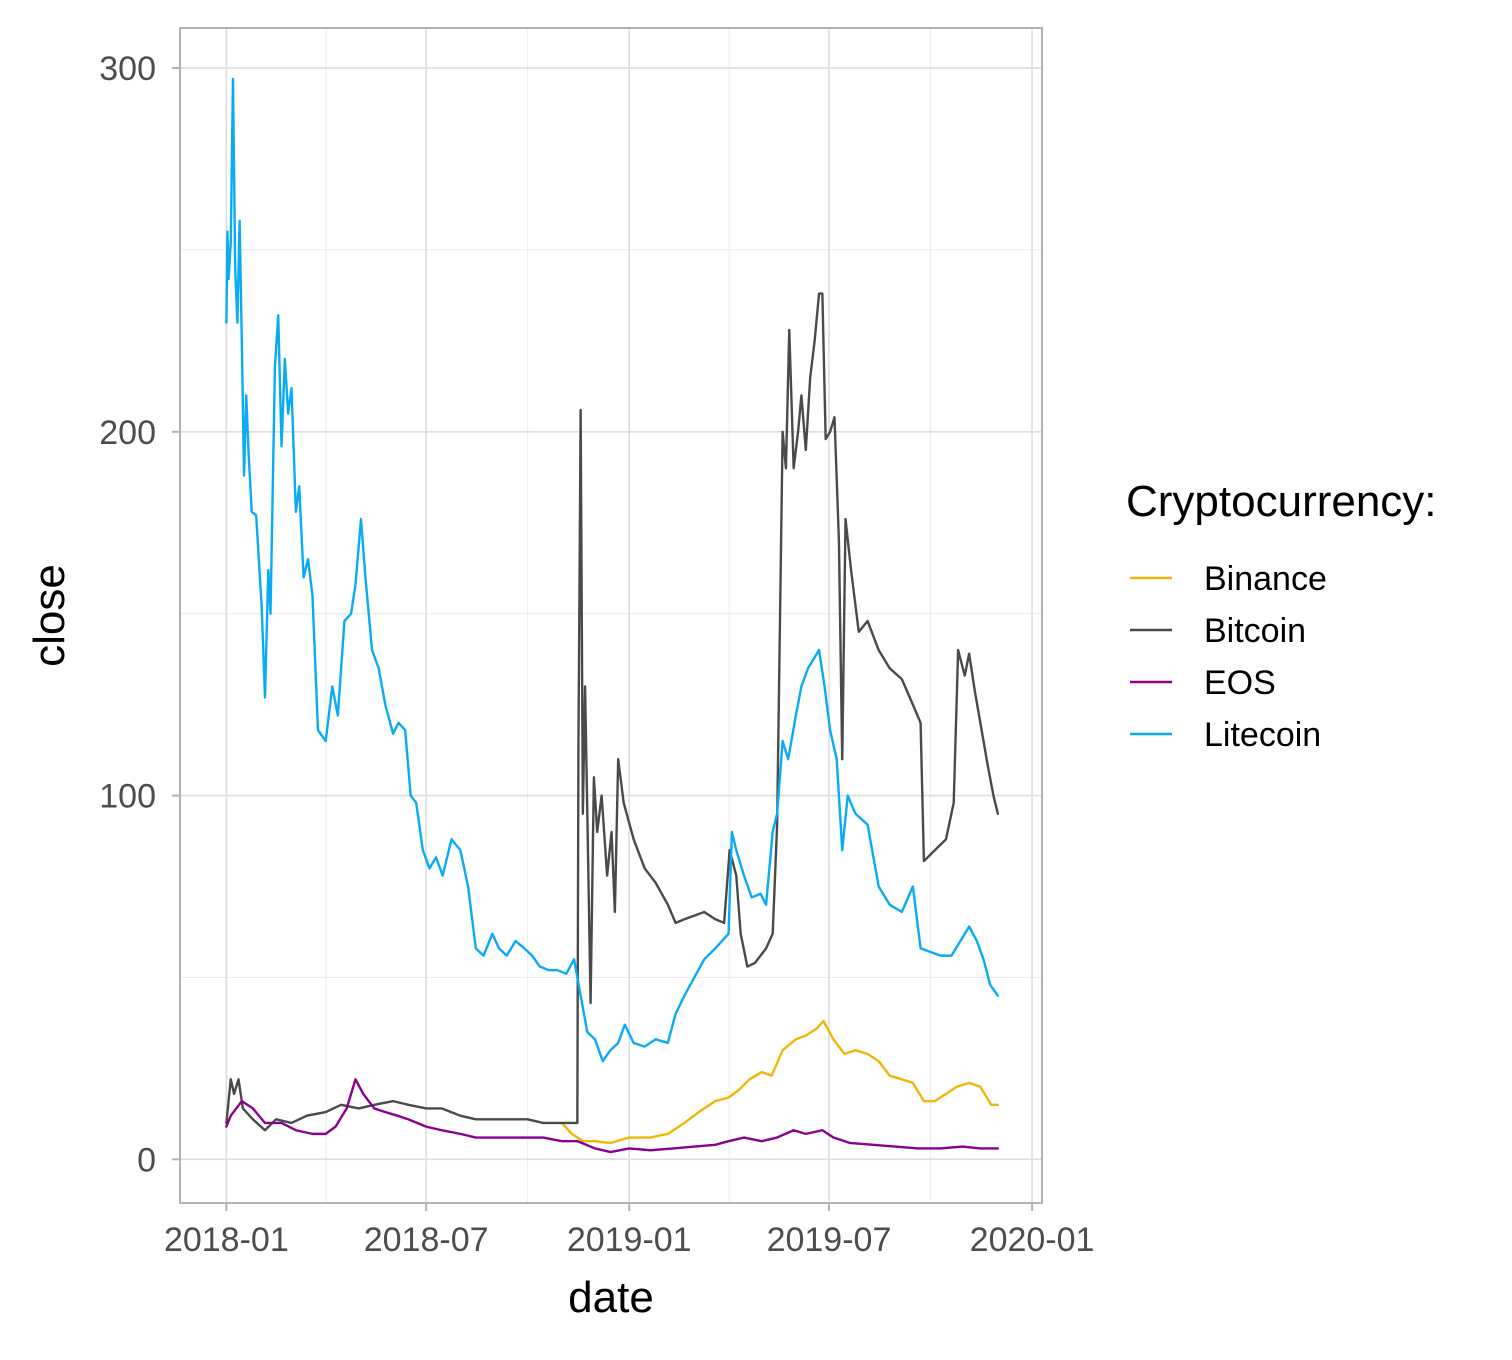 Image resolution: width=1512 pixels, height=1360 pixels. I want to click on legend-label-bitcoin: Bitcoin, so click(1255, 631).